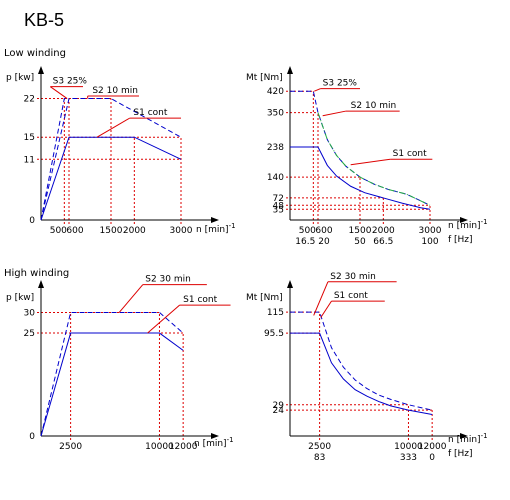 This screenshot has height=500, width=510. I want to click on x2-tick-label-4: 100, so click(429, 242).